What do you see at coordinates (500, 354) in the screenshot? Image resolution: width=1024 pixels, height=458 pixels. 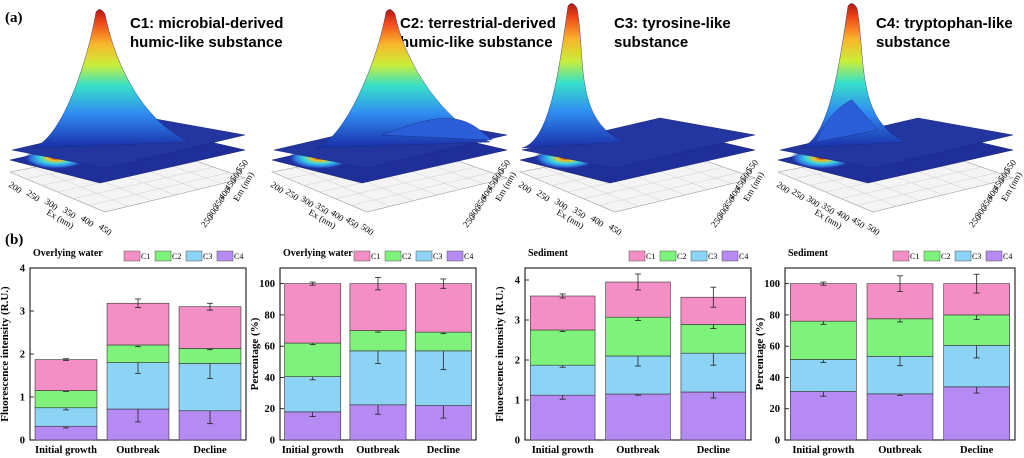 I see `y-axis-label: Fluorescence intensity (R.U.)` at bounding box center [500, 354].